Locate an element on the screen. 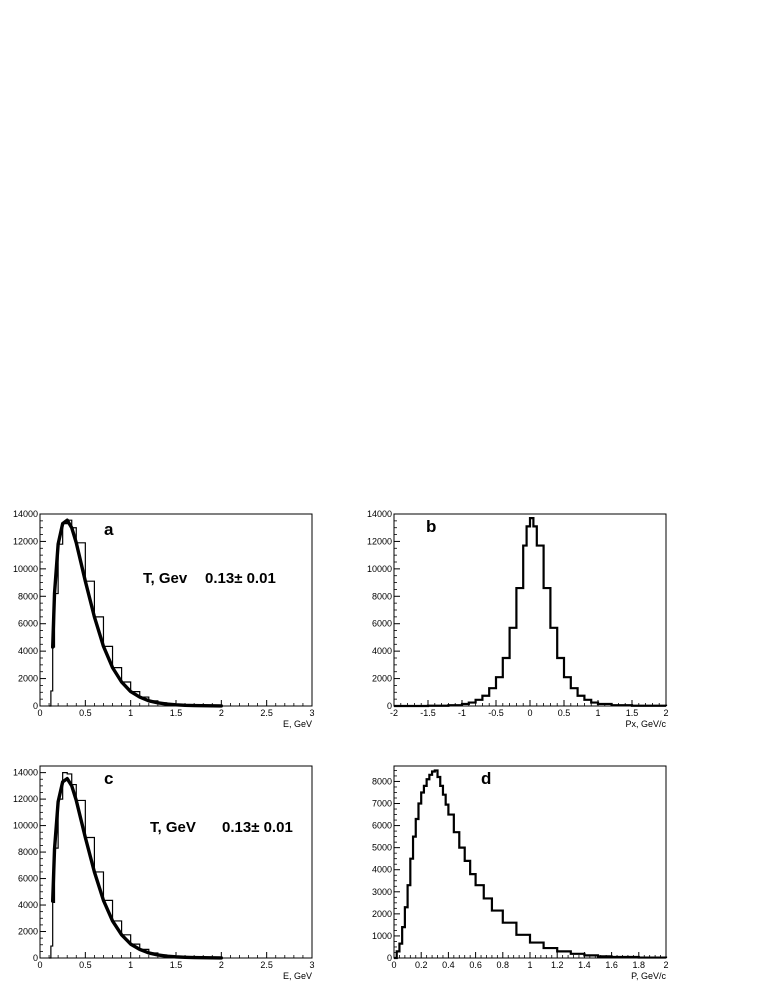 The width and height of the screenshot is (763, 987). panel-d-frame is located at coordinates (530, 862).